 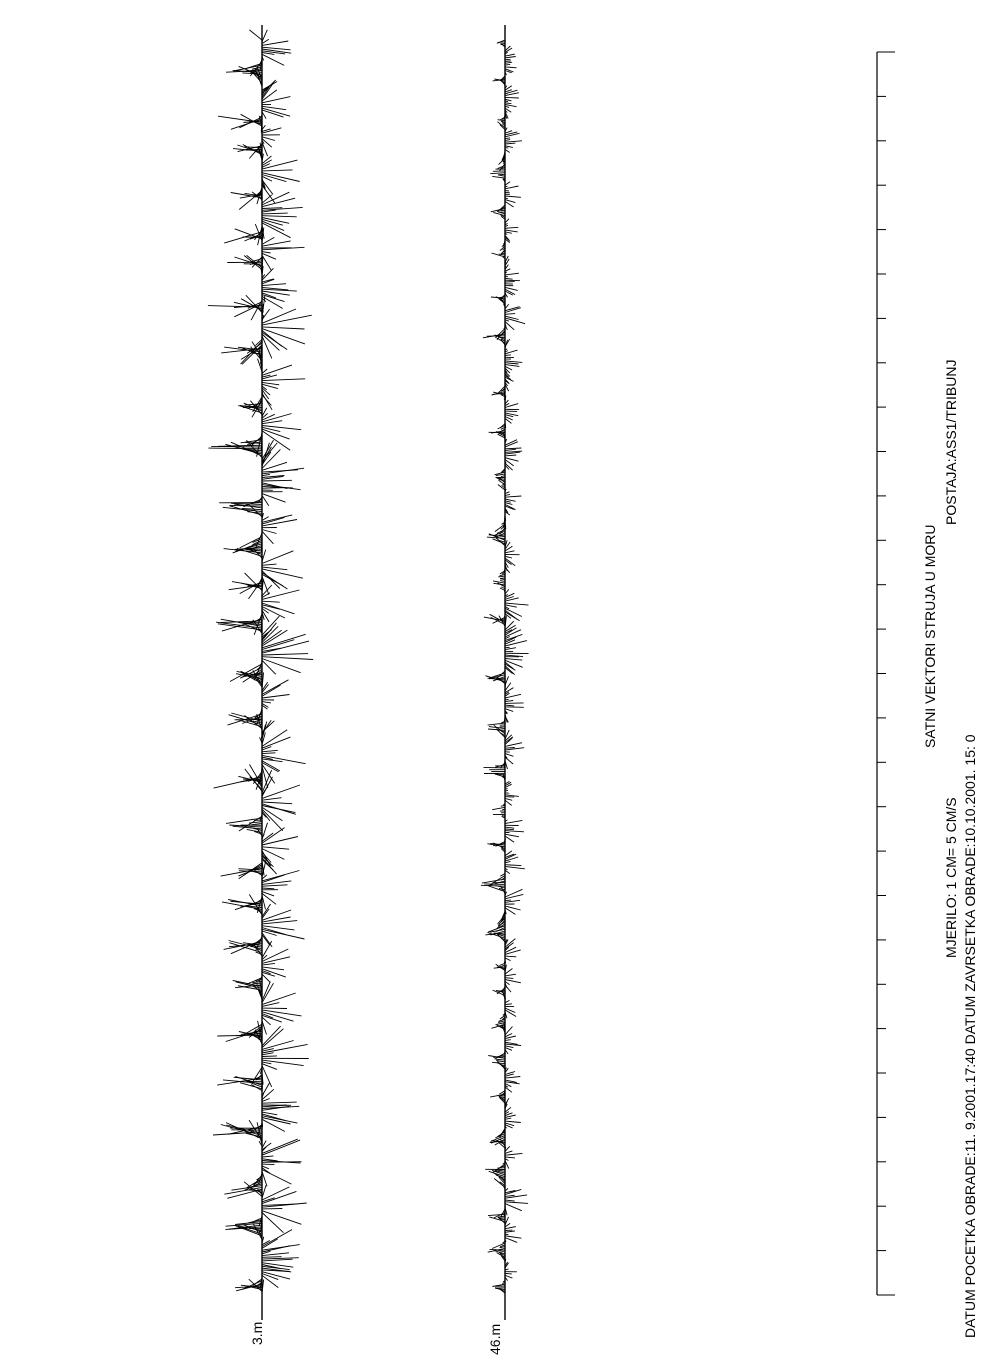 I want to click on series-46m, so click(x=505, y=672).